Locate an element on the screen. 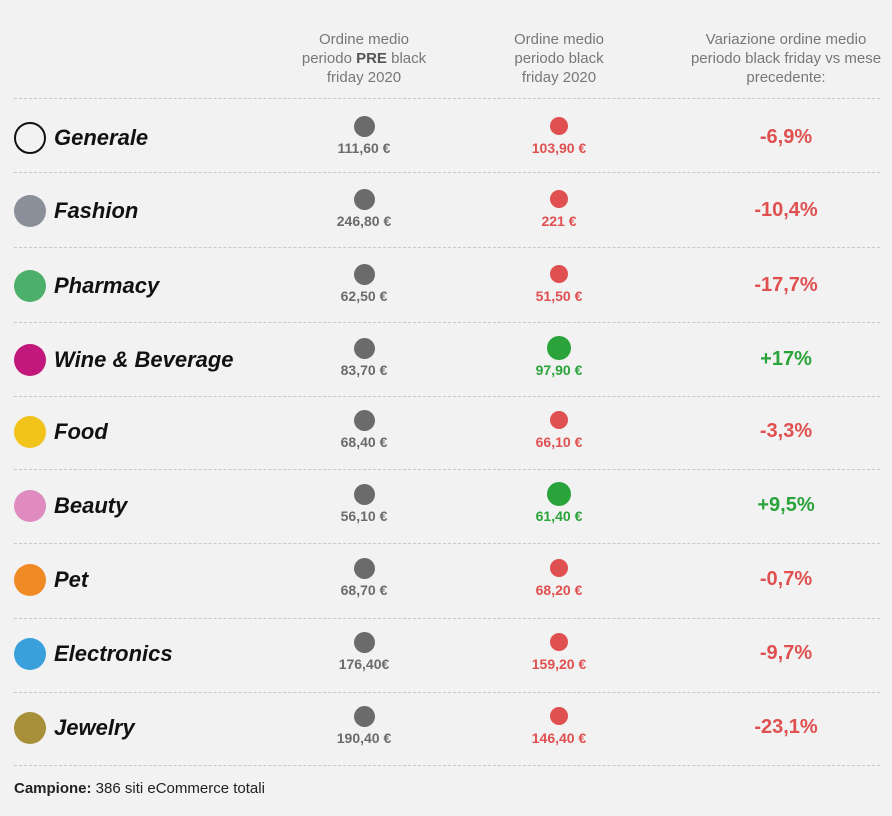  footer-text: 386 siti eCommerce totali is located at coordinates (178, 788).